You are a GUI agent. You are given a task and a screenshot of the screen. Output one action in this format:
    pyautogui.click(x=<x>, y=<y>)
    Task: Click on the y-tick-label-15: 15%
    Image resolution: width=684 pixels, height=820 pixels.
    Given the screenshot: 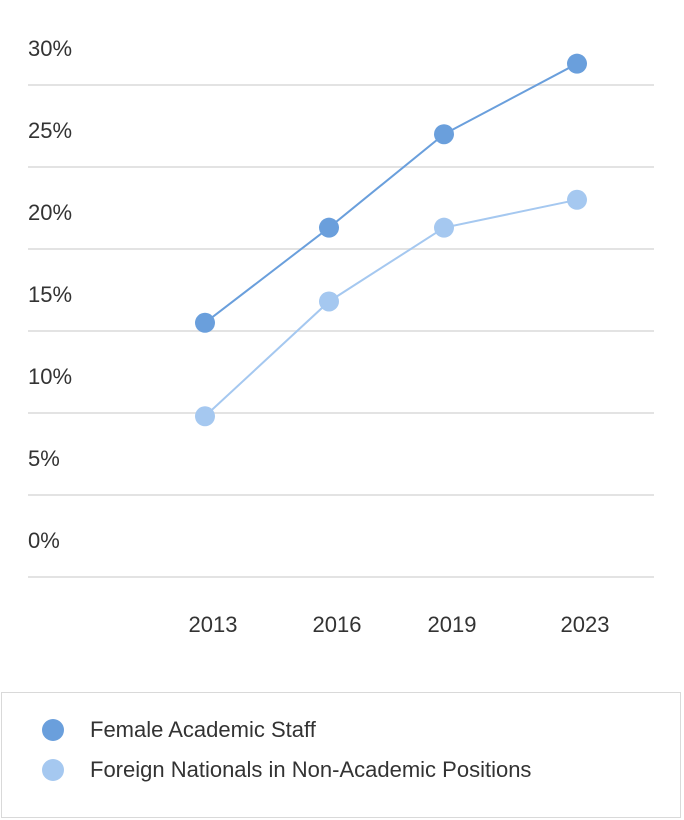 What is the action you would take?
    pyautogui.click(x=50, y=294)
    